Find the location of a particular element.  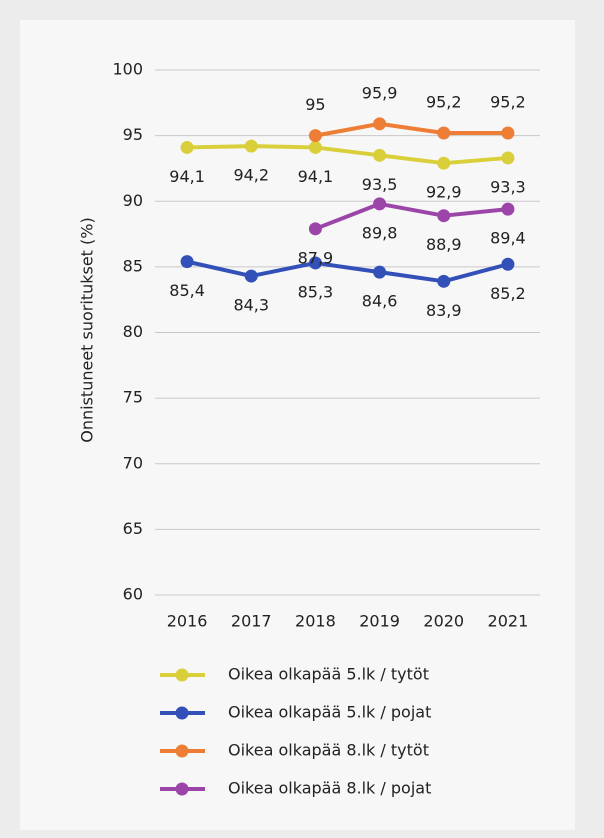

legend-label: Oikea olkapää 5.lk / pojat is located at coordinates (329, 712).